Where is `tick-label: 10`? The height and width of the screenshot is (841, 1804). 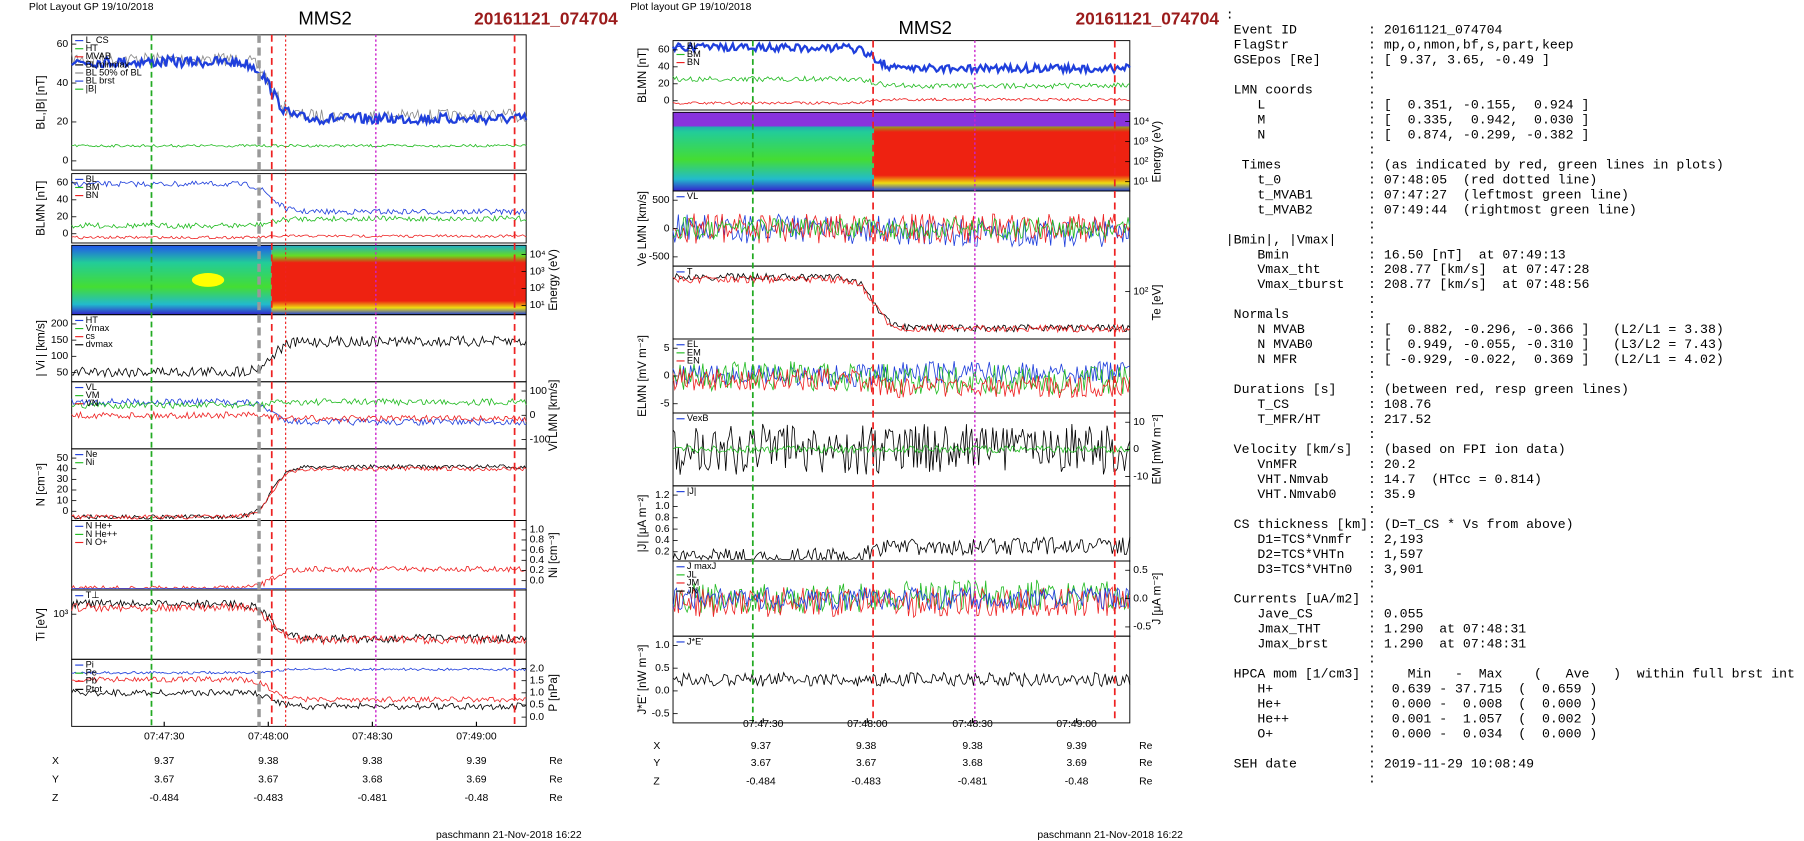 tick-label: 10 is located at coordinates (1139, 422).